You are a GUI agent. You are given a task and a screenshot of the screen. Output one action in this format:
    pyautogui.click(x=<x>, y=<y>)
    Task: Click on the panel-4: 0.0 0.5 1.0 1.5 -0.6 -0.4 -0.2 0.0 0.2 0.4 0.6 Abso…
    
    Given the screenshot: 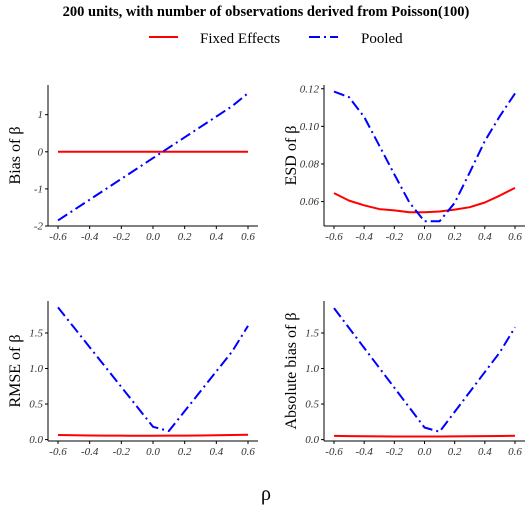 What is the action you would take?
    pyautogui.click(x=404, y=379)
    